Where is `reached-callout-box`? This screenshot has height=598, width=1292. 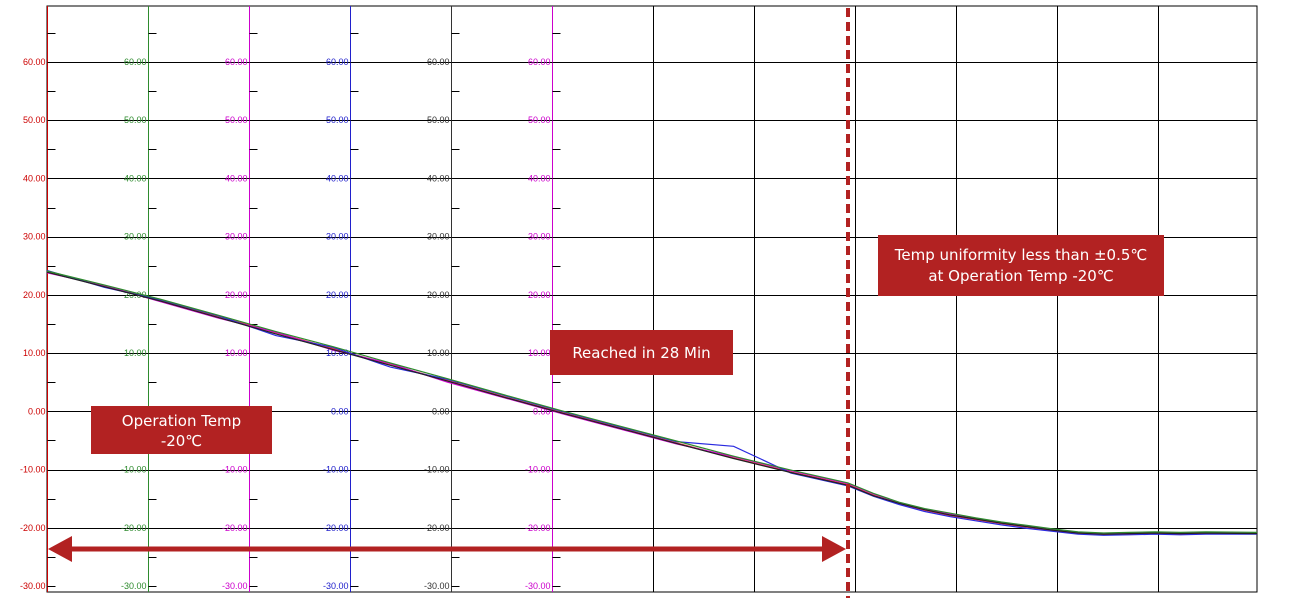
reached-callout-box is located at coordinates (641, 352).